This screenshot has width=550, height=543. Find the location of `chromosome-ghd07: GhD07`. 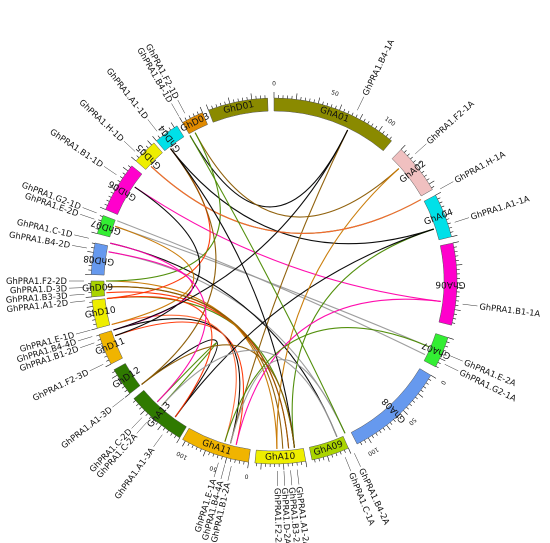

chromosome-ghd07: GhD07 is located at coordinates (106, 226).